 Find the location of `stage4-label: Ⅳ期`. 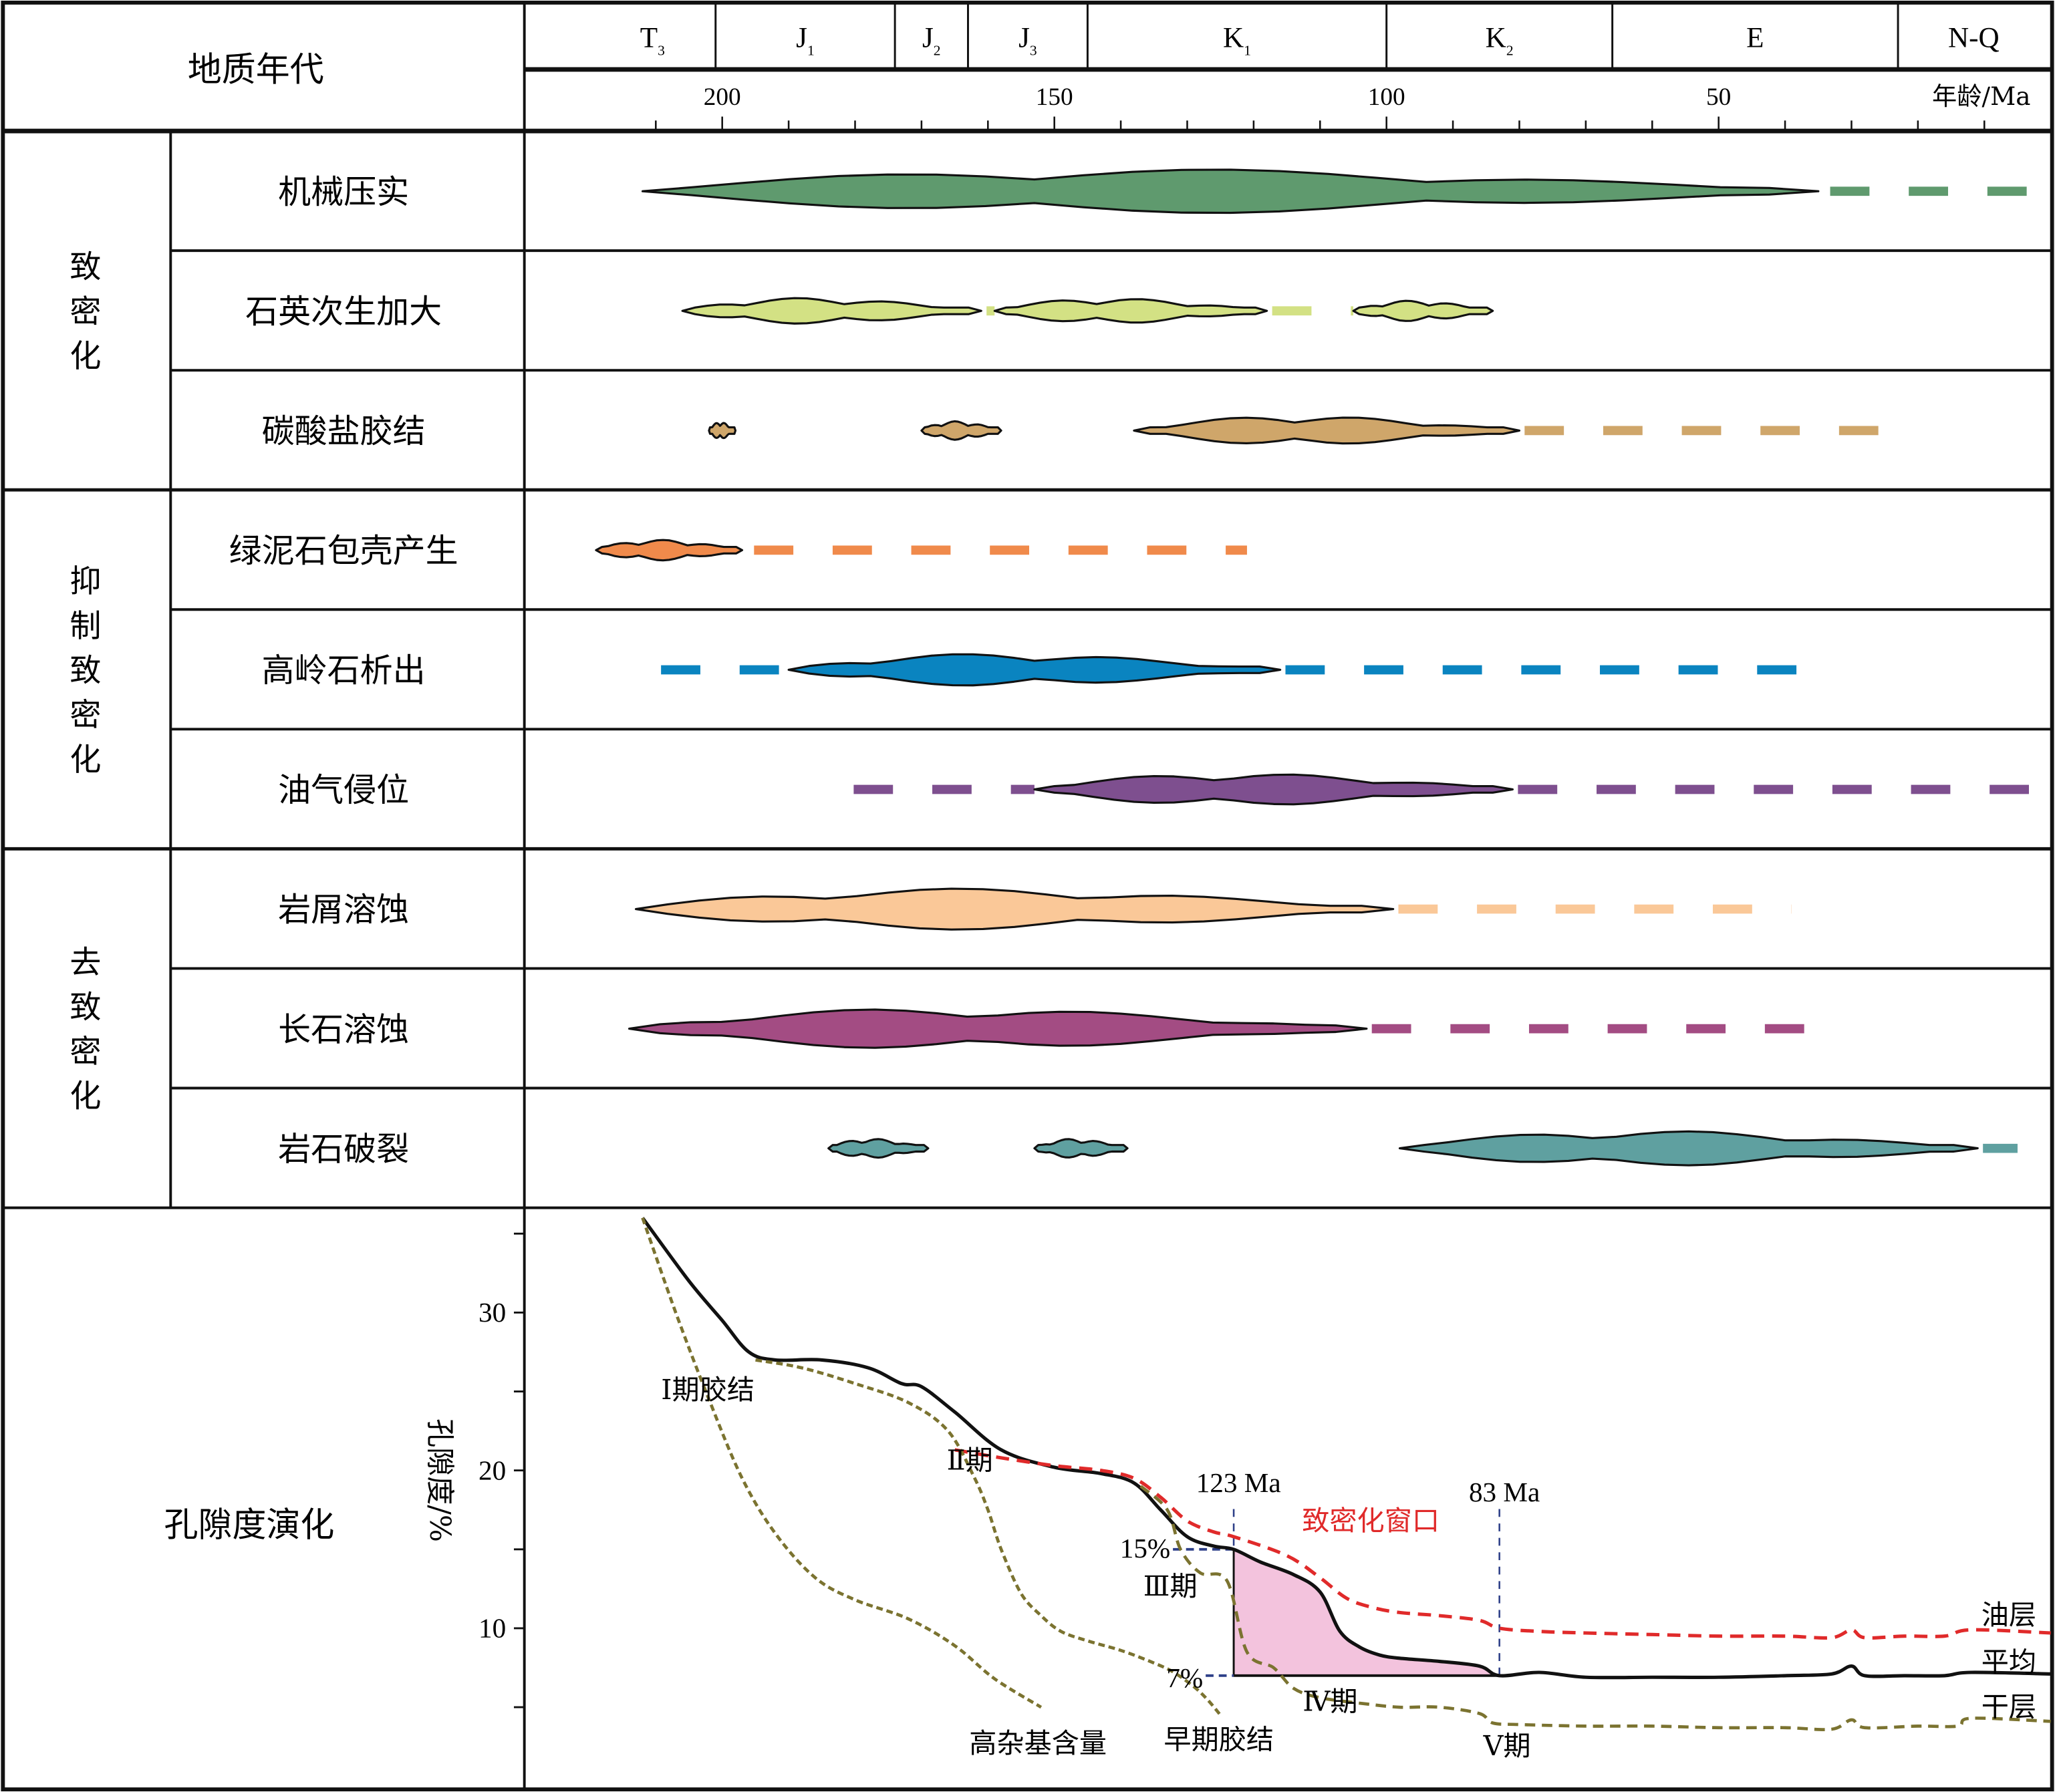

stage4-label: Ⅳ期 is located at coordinates (1330, 1701).